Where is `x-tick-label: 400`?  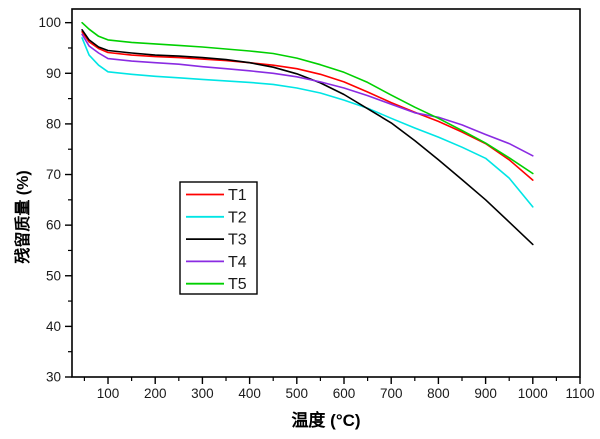
x-tick-label: 400 is located at coordinates (249, 393).